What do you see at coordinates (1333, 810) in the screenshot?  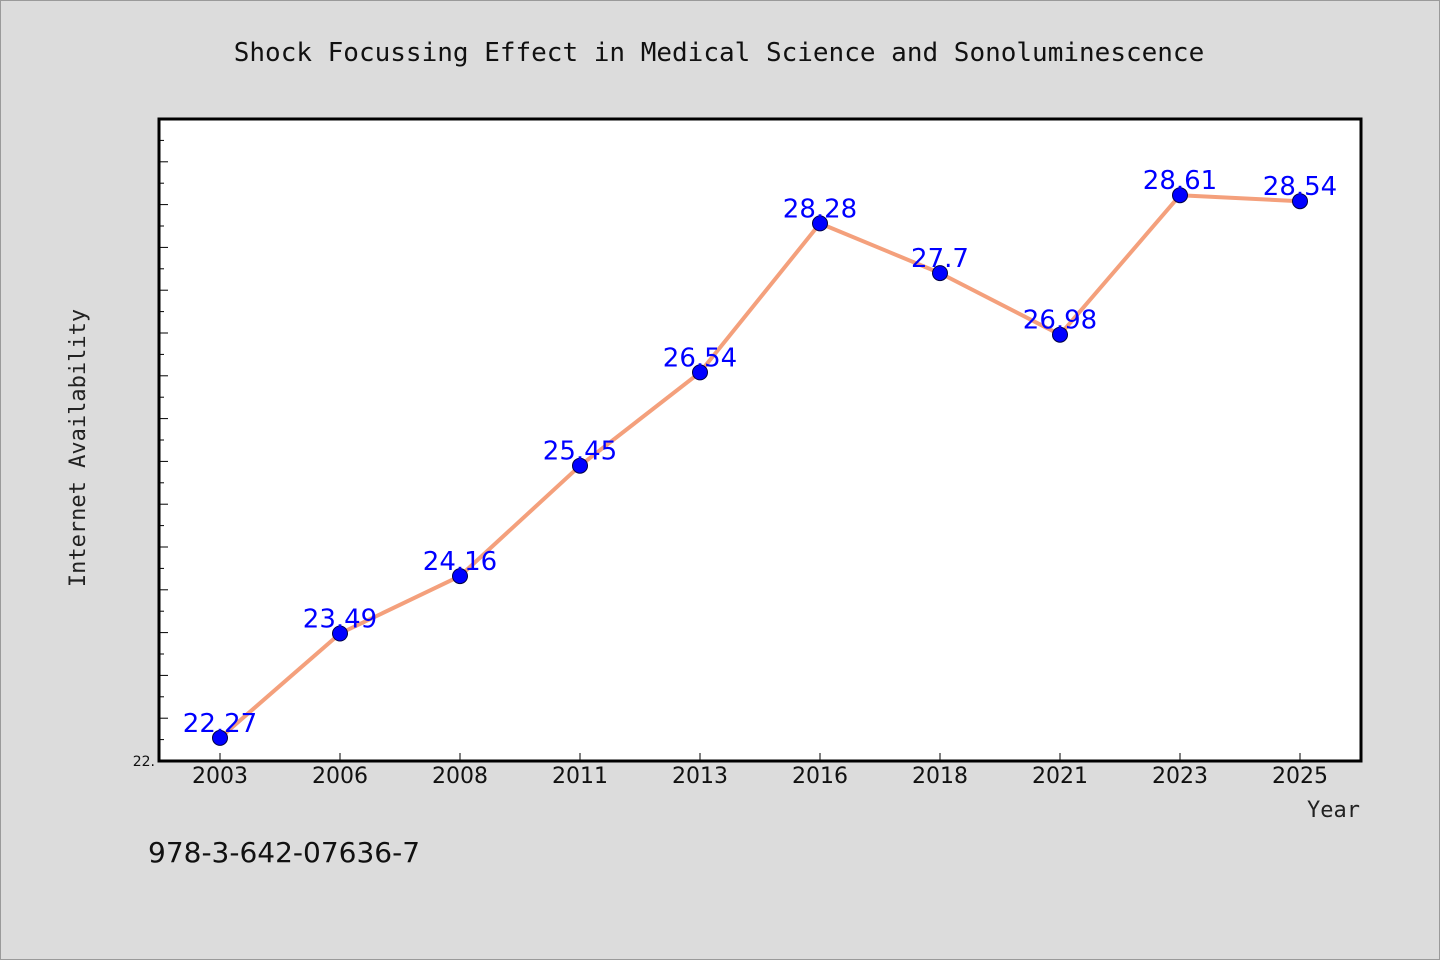 I see `x-axis-title: Year` at bounding box center [1333, 810].